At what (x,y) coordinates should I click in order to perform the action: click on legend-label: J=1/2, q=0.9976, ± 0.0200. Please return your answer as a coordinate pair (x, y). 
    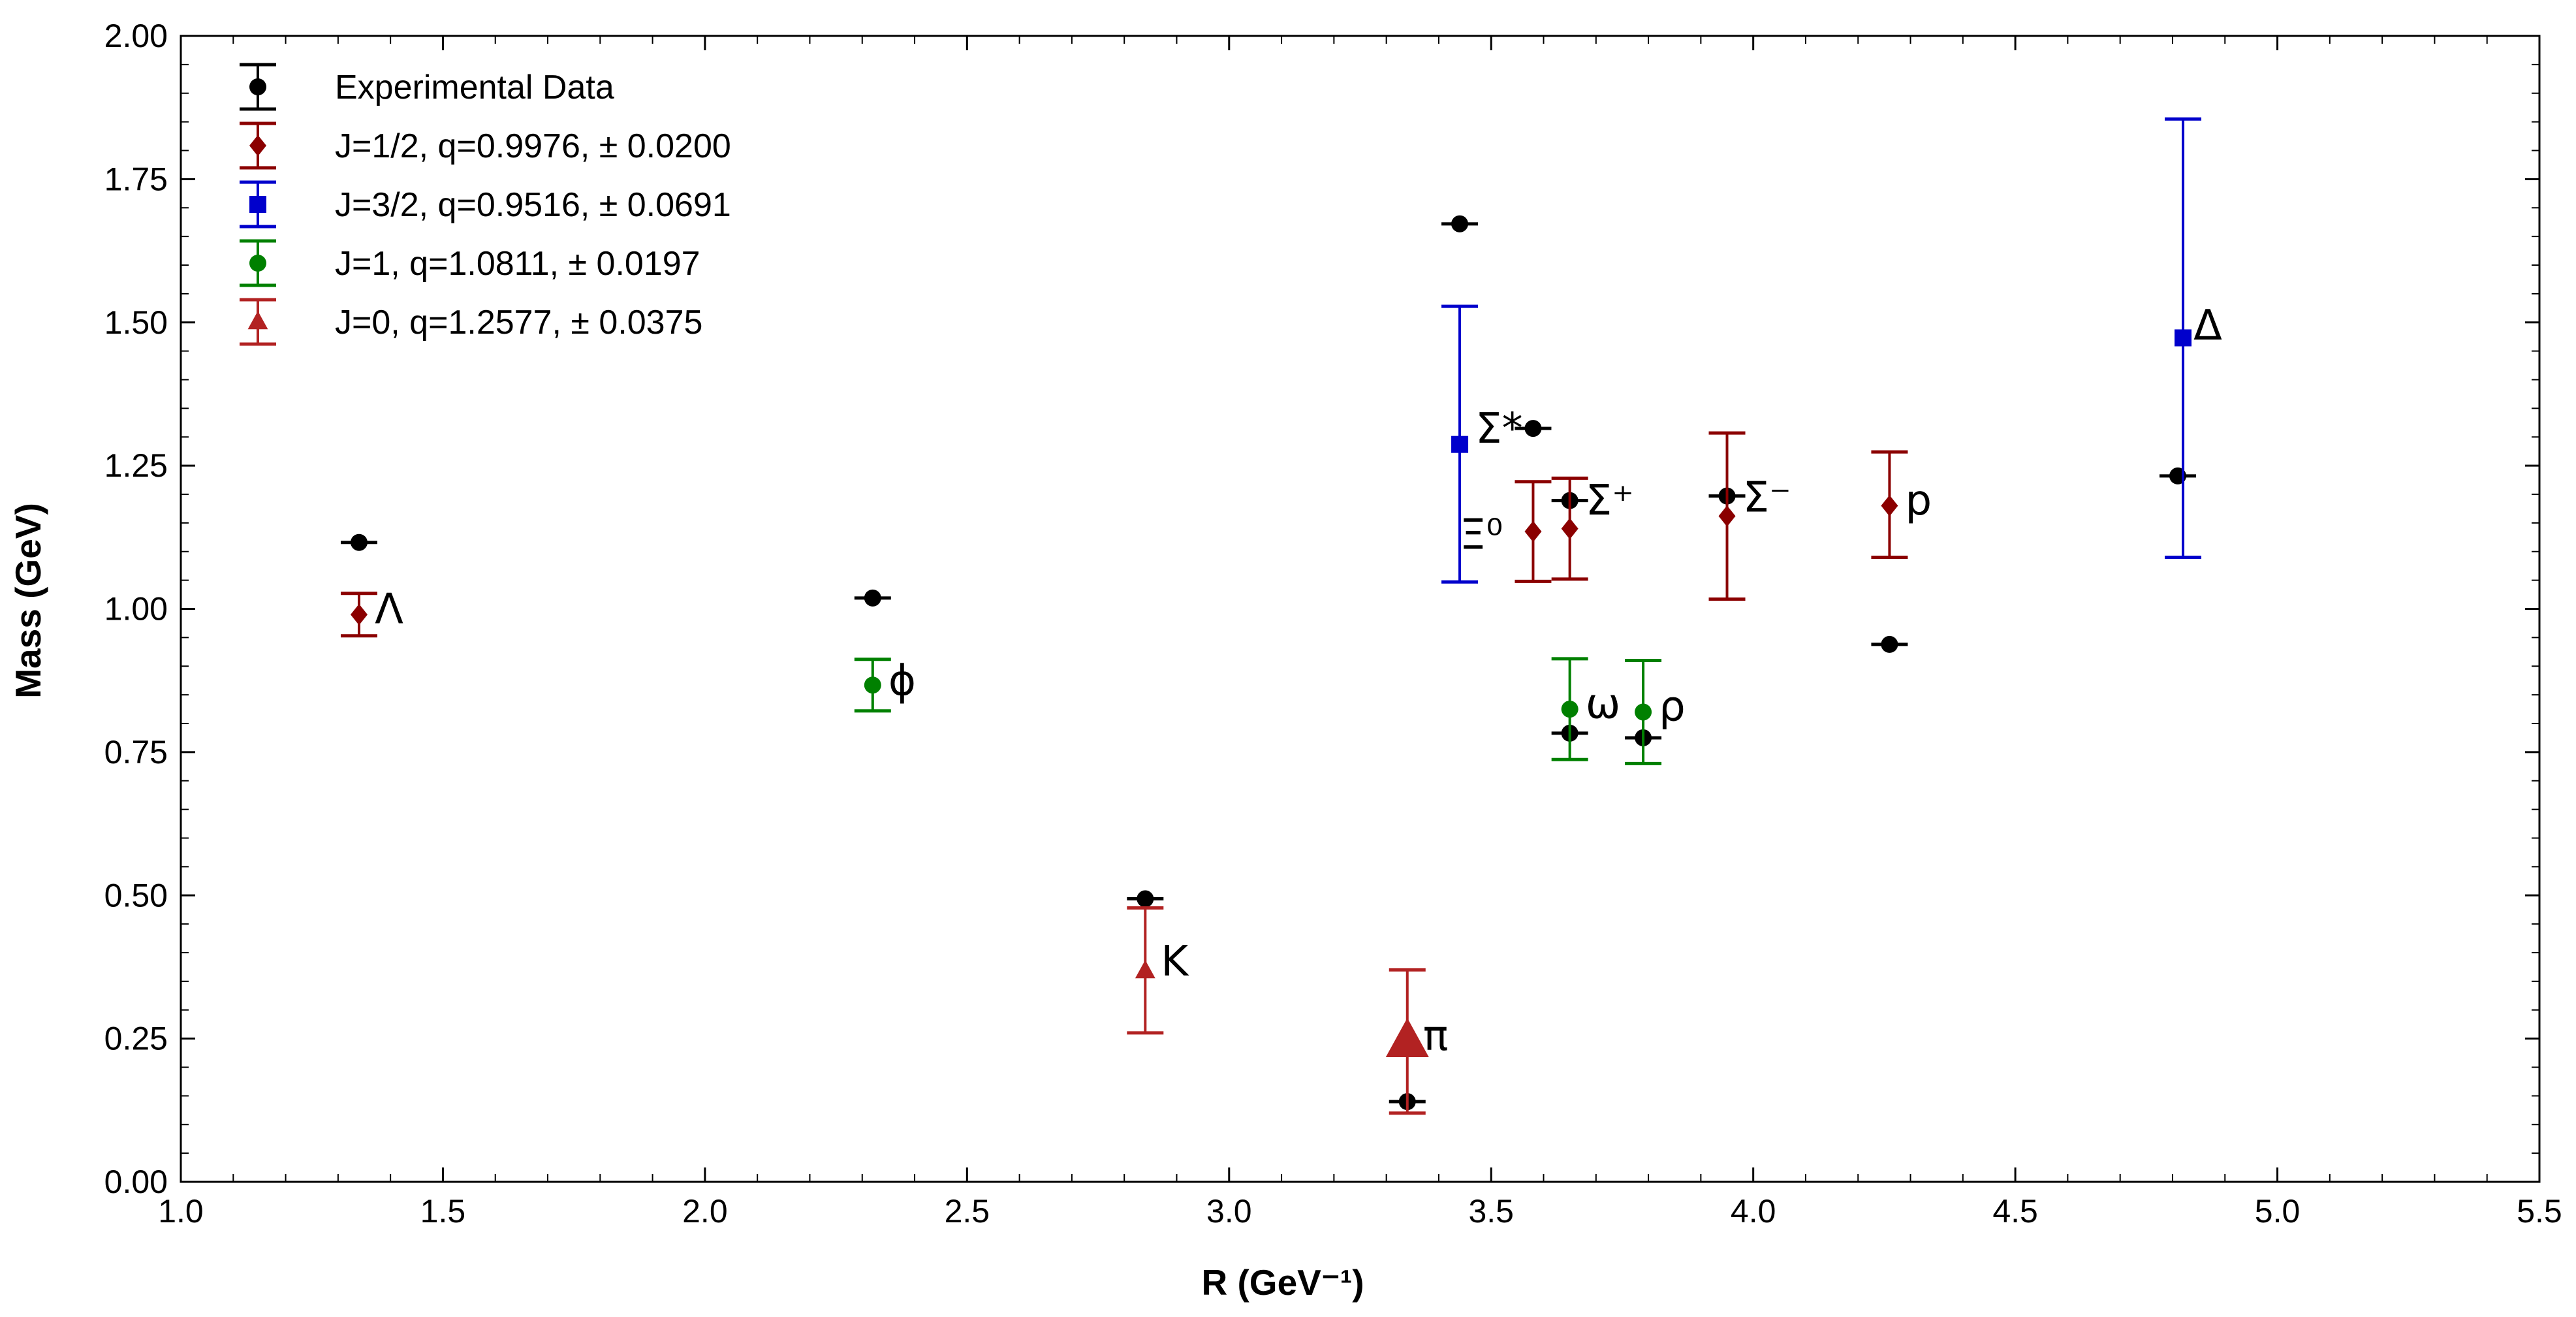
    Looking at the image, I should click on (533, 146).